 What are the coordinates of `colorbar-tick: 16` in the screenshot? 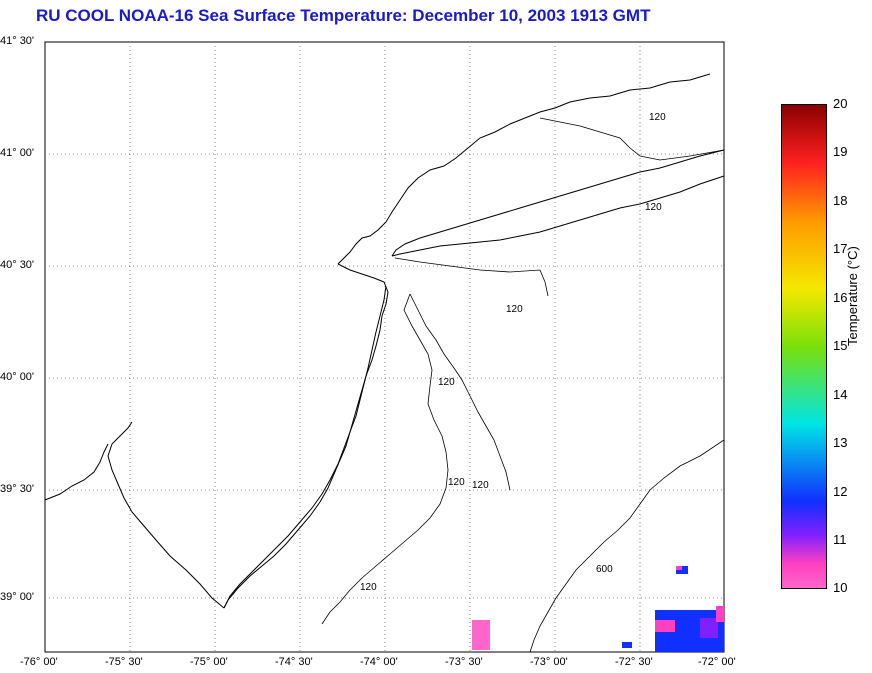 It's located at (840, 297).